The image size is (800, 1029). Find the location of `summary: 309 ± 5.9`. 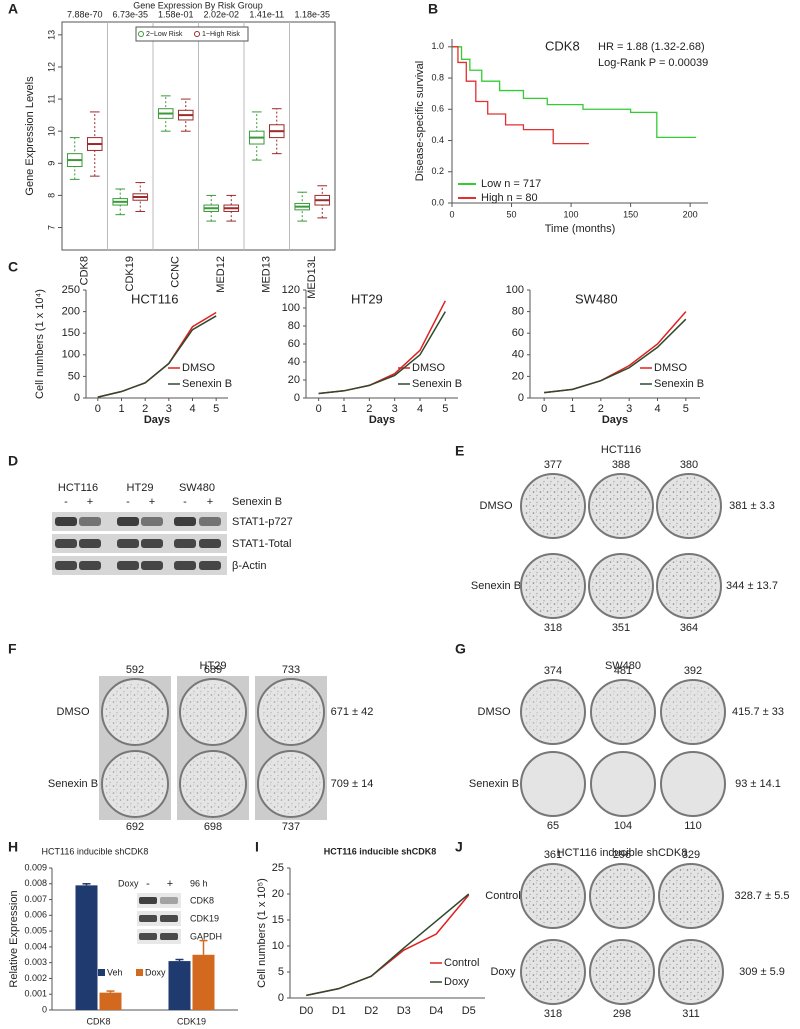

summary: 309 ± 5.9 is located at coordinates (762, 972).